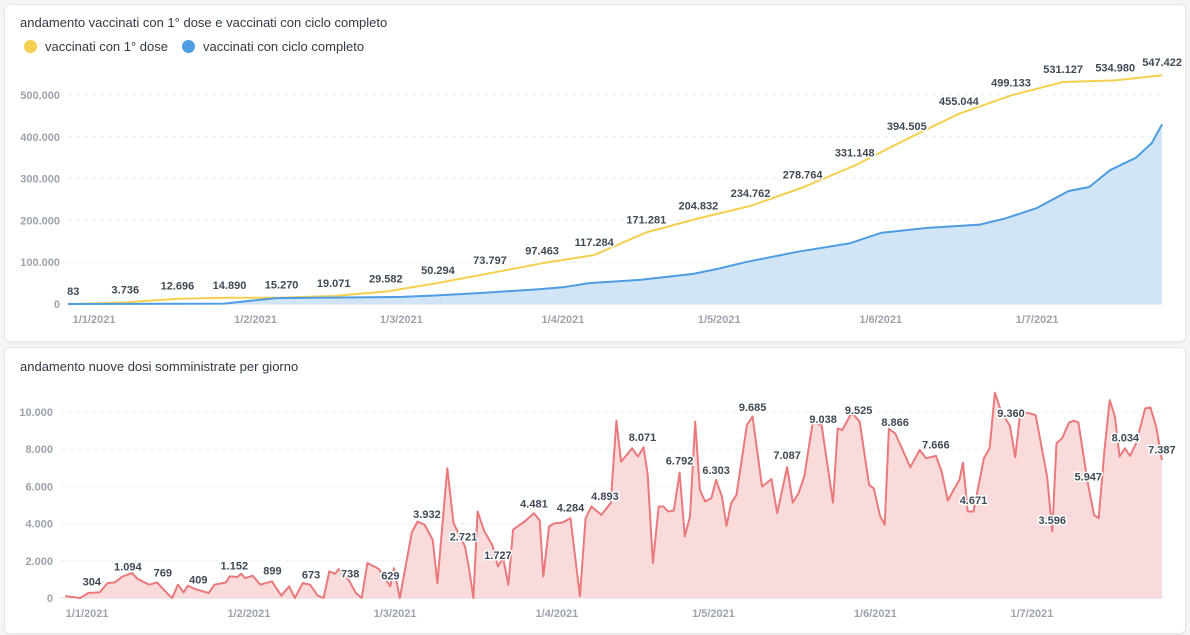  Describe the element at coordinates (334, 284) in the screenshot. I see `data-label: 19.071` at that location.